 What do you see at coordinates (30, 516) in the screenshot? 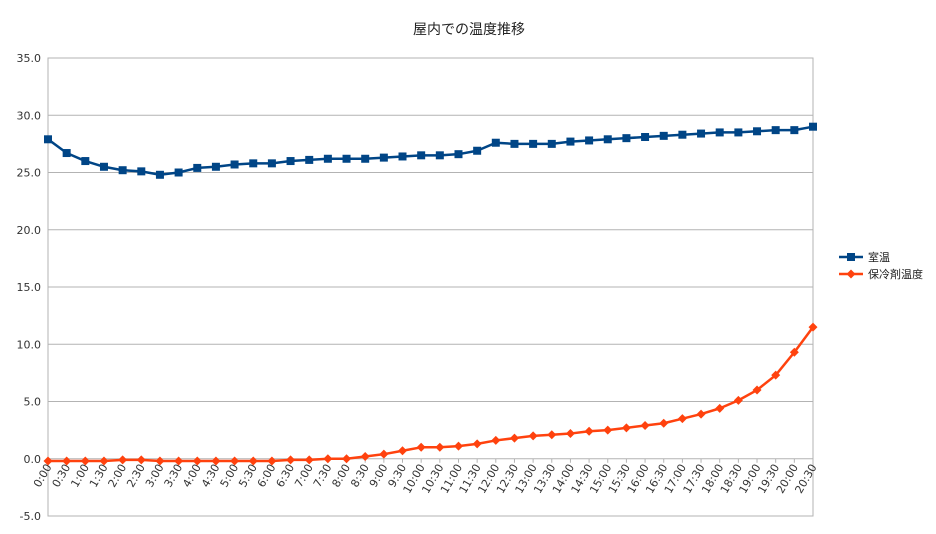
I see `y-tick-label: -5.0` at bounding box center [30, 516].